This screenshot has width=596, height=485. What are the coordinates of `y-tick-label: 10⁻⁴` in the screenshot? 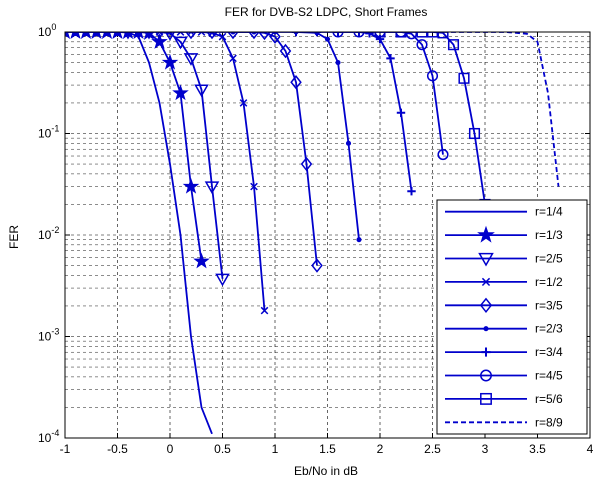 It's located at (48, 436).